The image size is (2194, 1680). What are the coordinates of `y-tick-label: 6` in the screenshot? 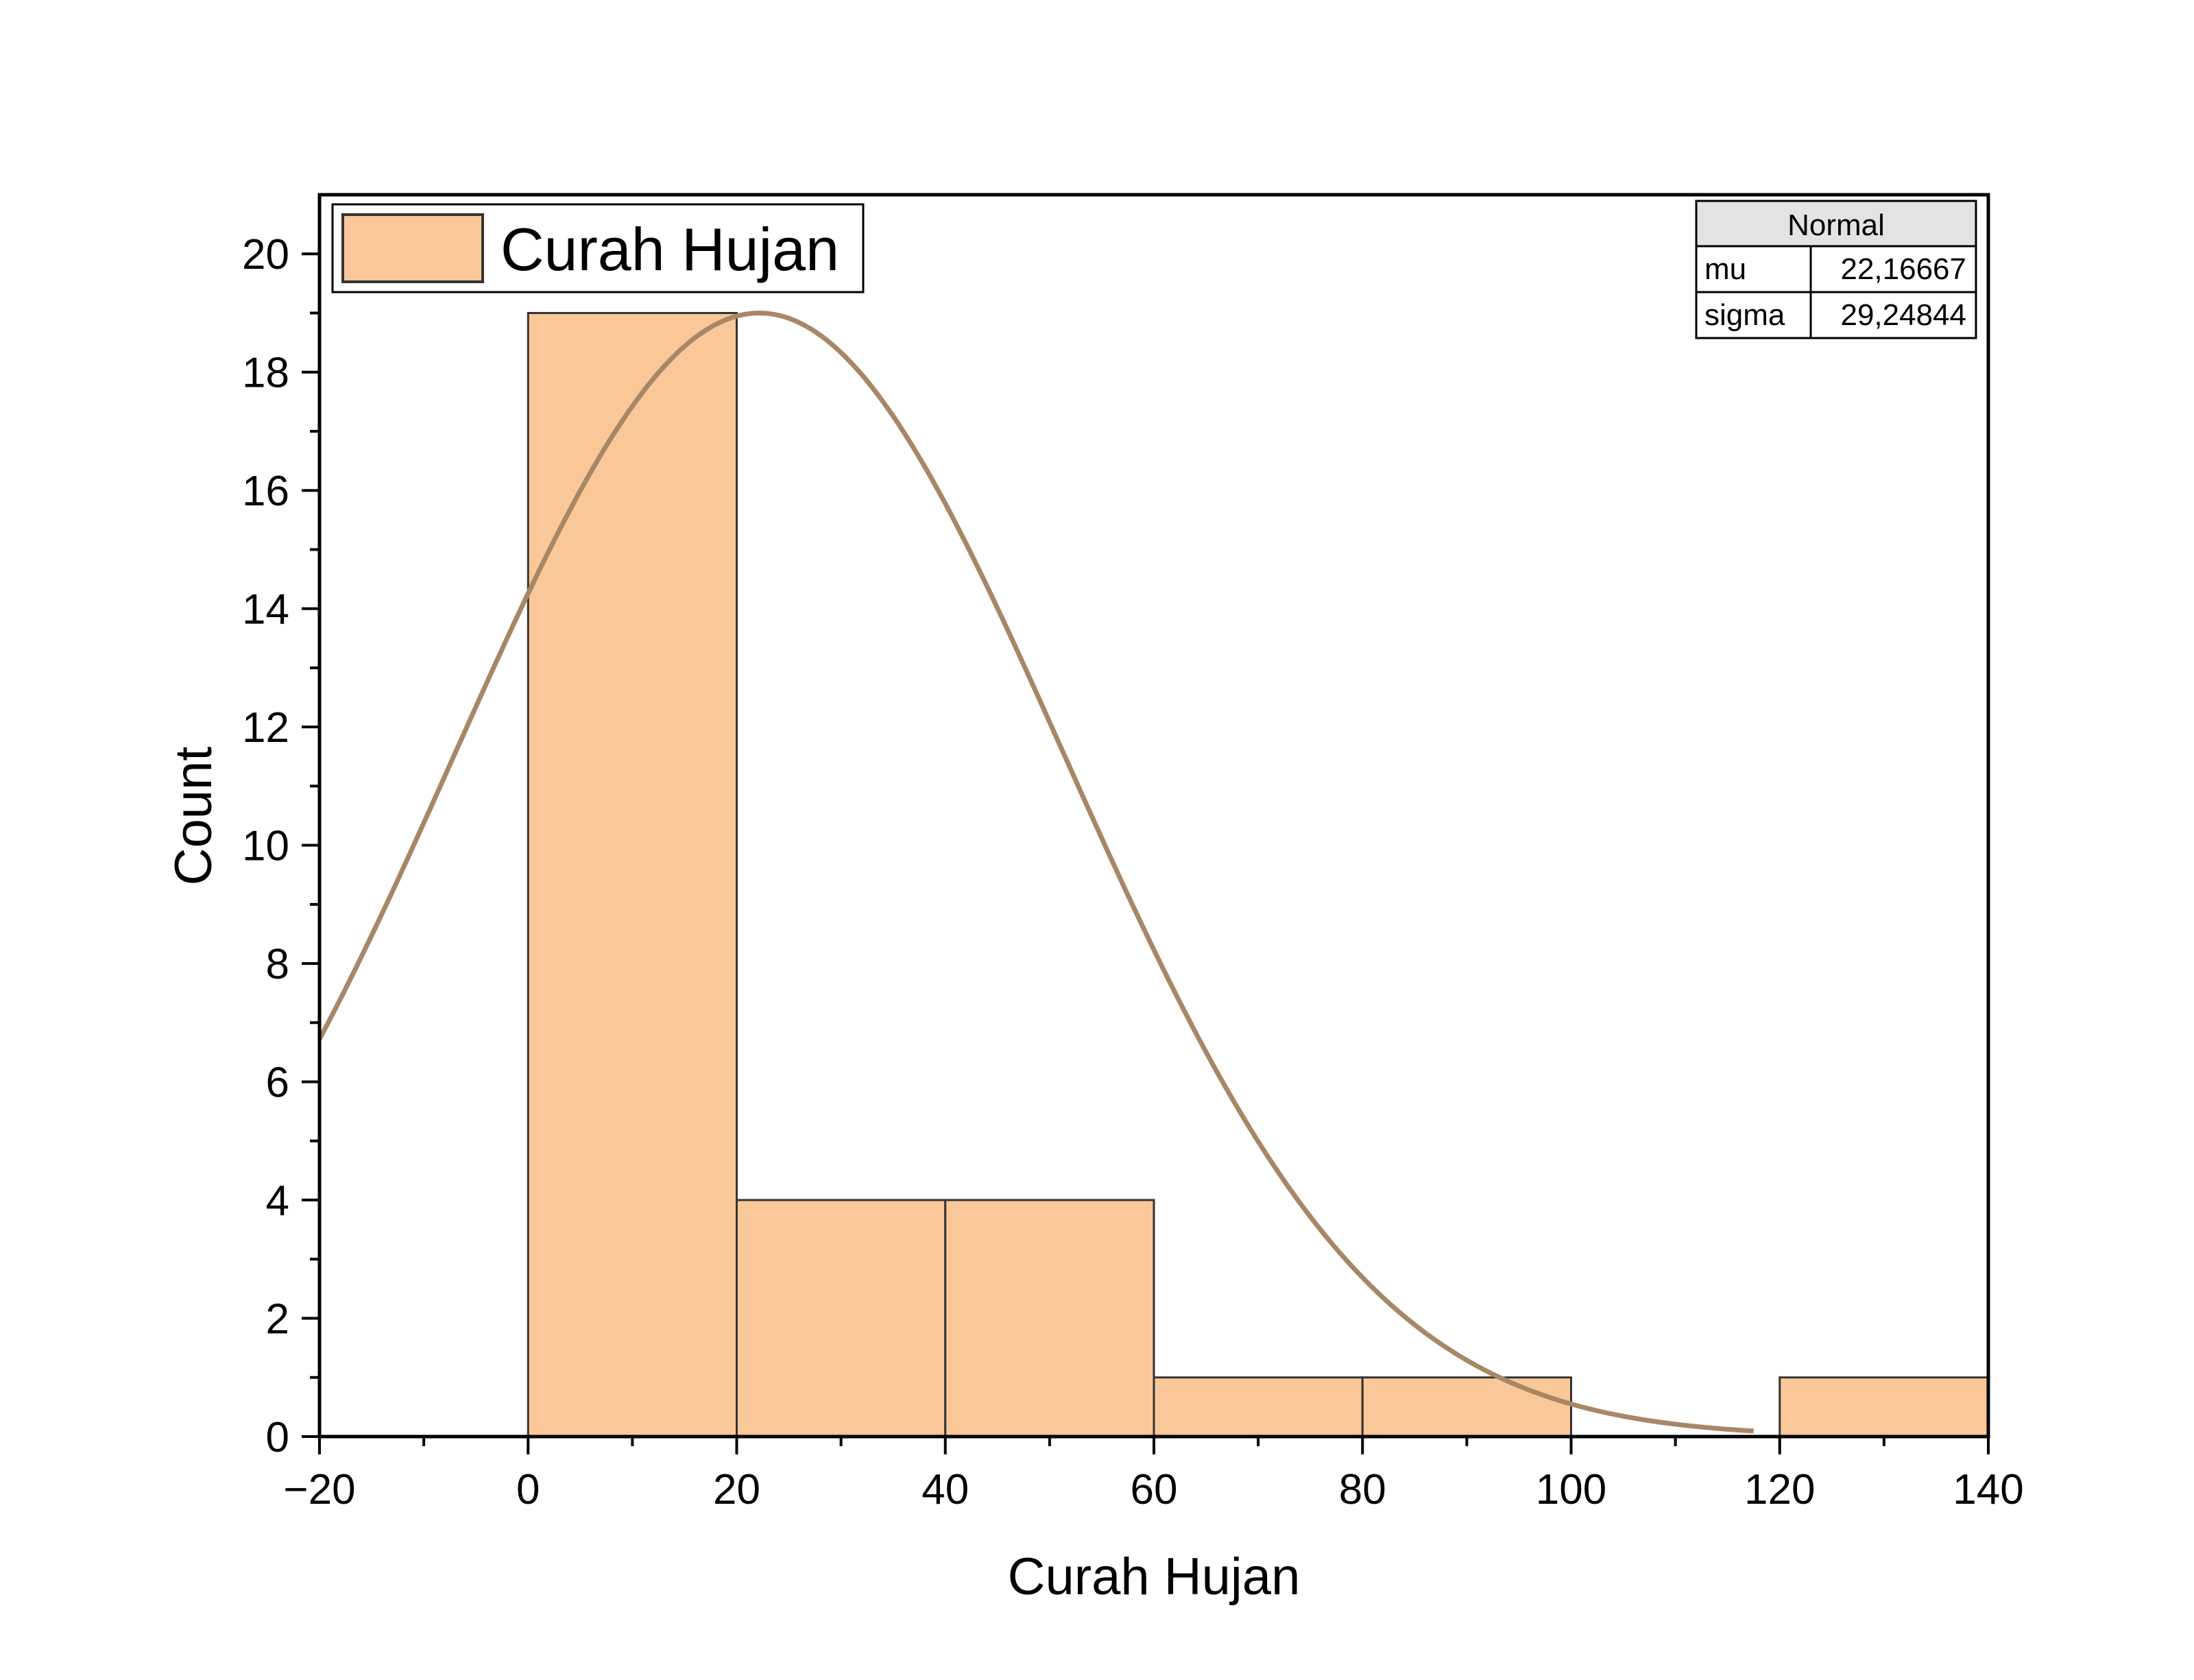 It's located at (277, 1083).